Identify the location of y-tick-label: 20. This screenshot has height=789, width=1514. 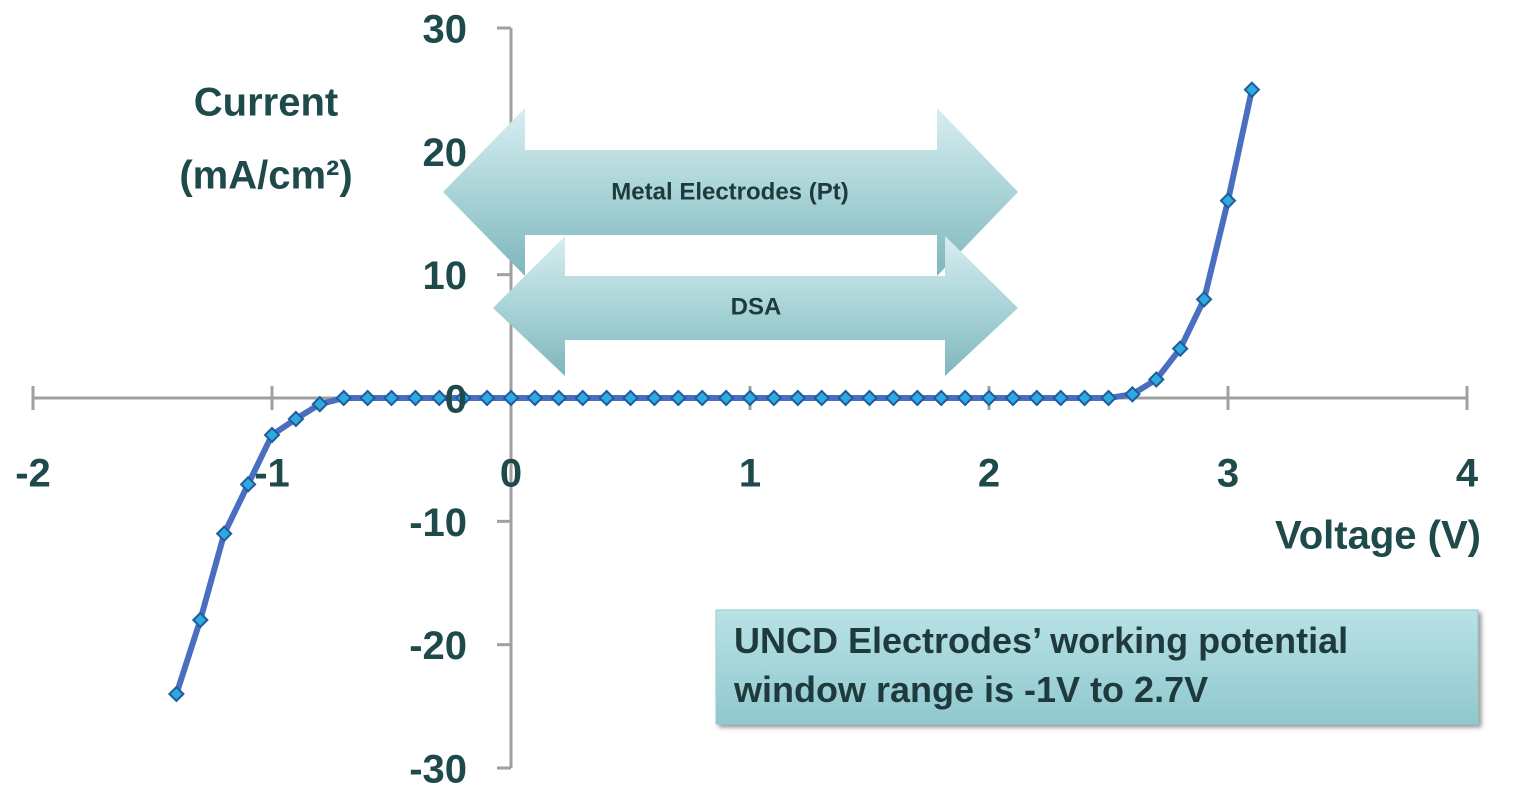
(445, 153).